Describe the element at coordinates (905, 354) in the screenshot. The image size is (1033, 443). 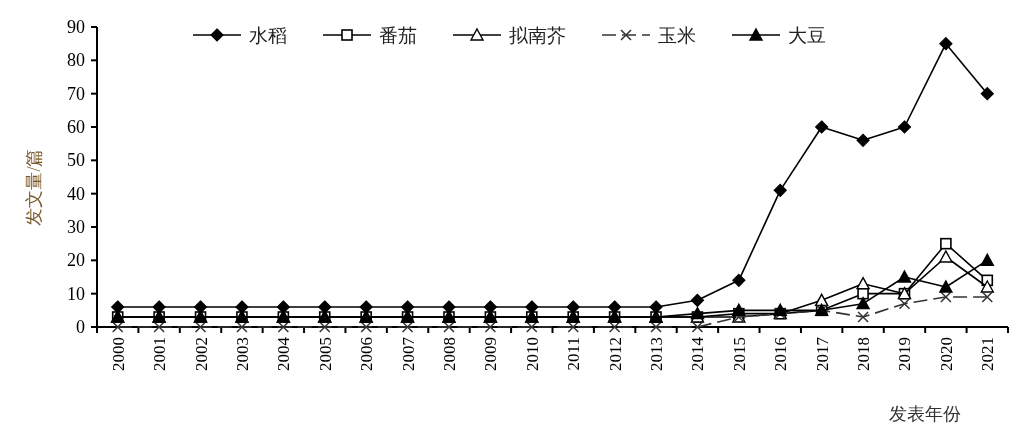
I see `x-tick-label: 2019` at that location.